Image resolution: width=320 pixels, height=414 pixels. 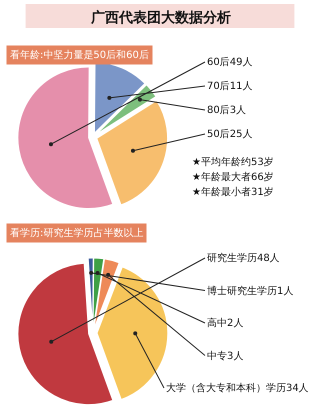 I want to click on slice-label: 中专3人, so click(x=225, y=356).